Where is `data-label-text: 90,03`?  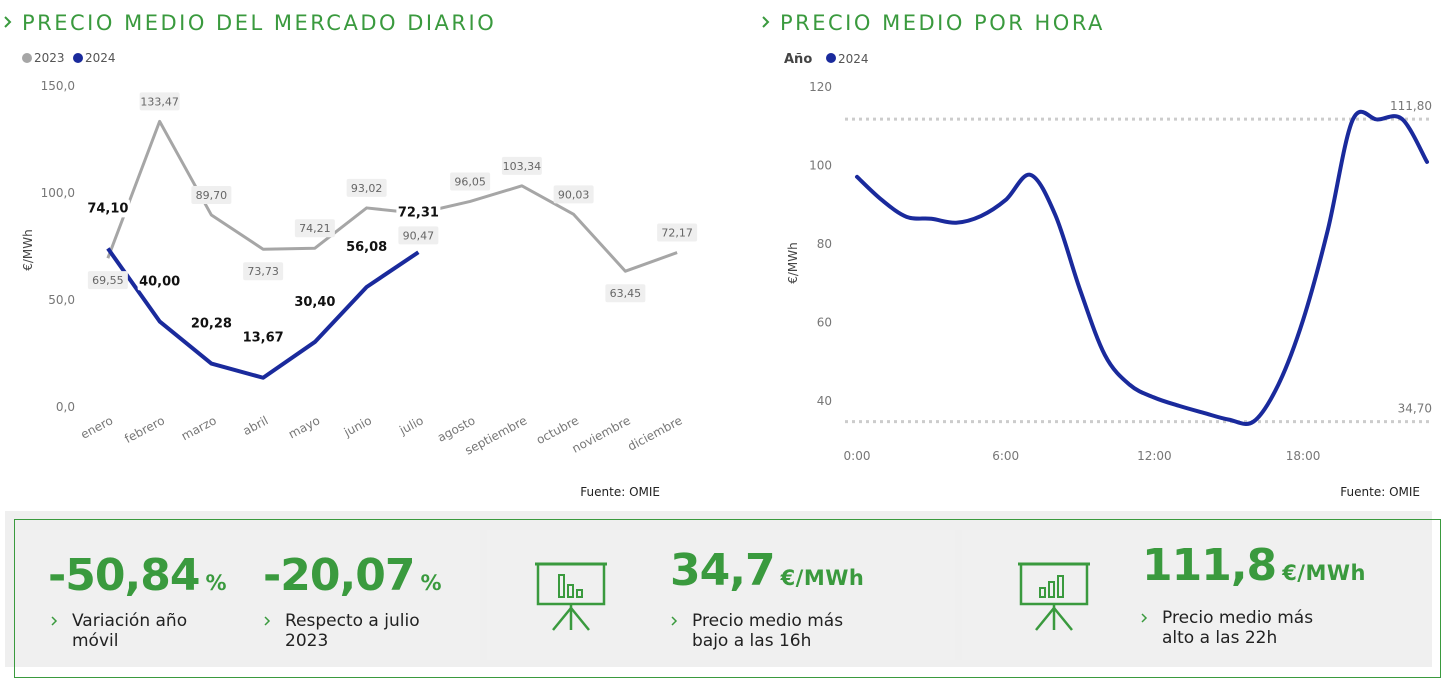 data-label-text: 90,03 is located at coordinates (574, 194).